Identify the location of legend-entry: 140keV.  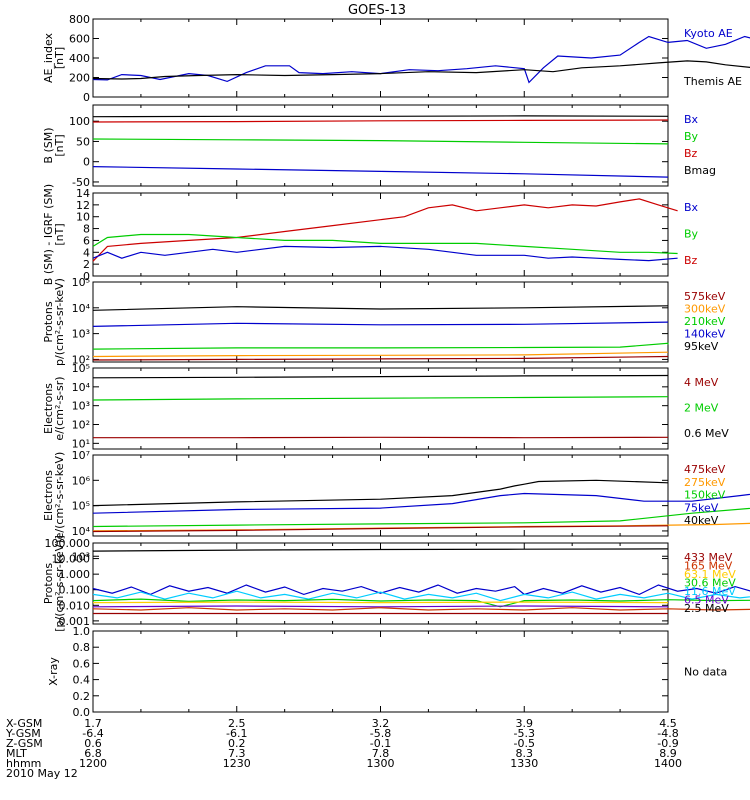
(705, 334).